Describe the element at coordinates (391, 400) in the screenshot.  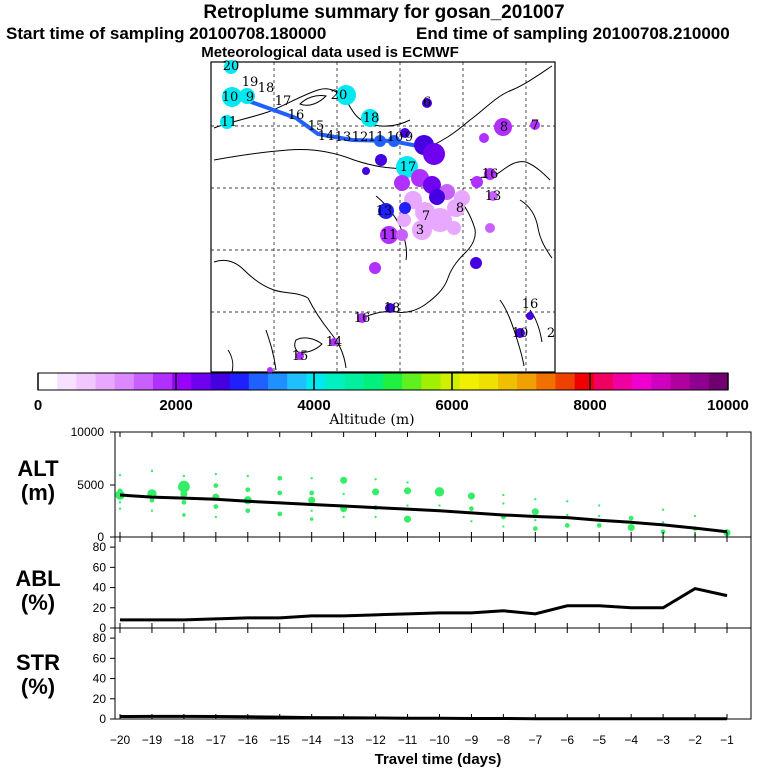
I see `altitude-colorbar: 0 2000 4000 6000 8000 10000 Altitude (m)` at that location.